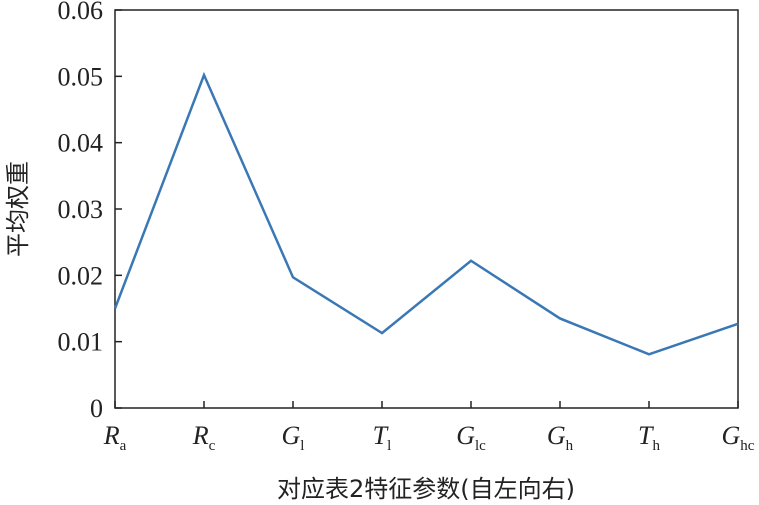 The width and height of the screenshot is (759, 505). What do you see at coordinates (115, 437) in the screenshot?
I see `x-tick-label: Ra` at bounding box center [115, 437].